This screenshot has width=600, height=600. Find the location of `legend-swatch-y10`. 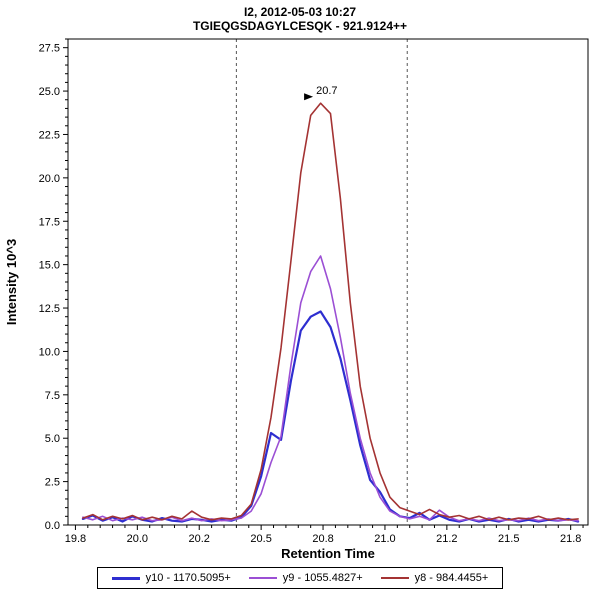

legend-swatch-y10 is located at coordinates (125, 578).